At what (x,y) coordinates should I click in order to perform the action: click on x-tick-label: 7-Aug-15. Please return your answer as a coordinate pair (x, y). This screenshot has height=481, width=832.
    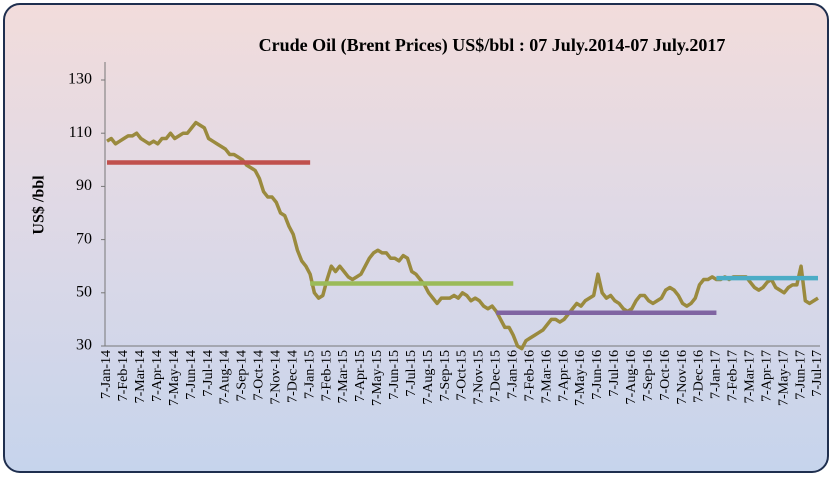
    Looking at the image, I should click on (428, 377).